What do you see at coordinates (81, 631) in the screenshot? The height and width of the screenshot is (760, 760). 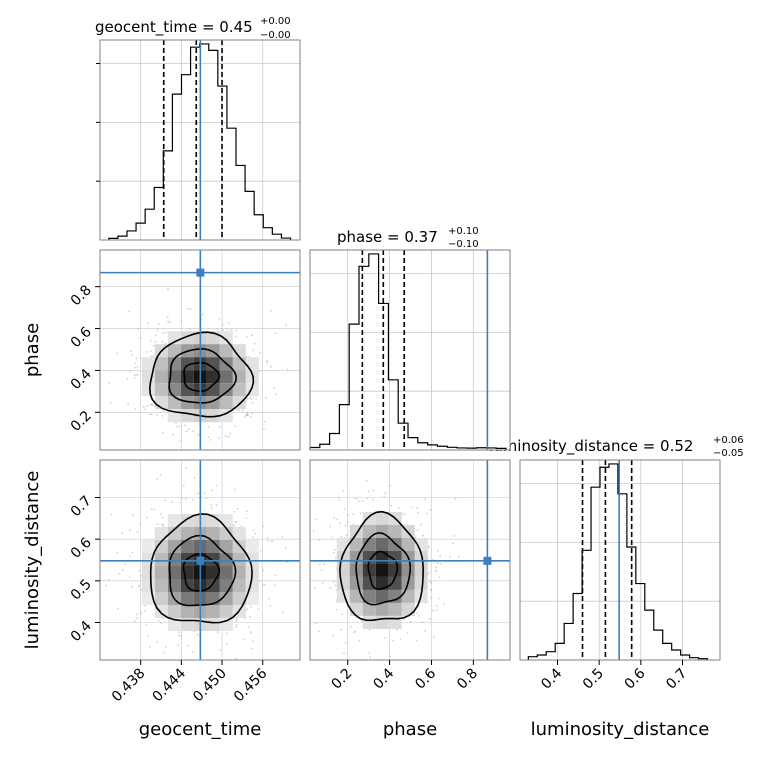 I see `ytick-label-luminosity-distance: 0.4` at bounding box center [81, 631].